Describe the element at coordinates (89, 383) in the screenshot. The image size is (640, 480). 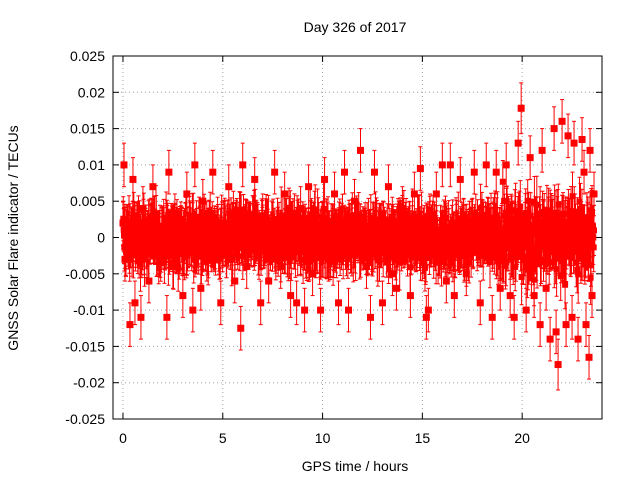
I see `y-tick-label: -0.02` at that location.